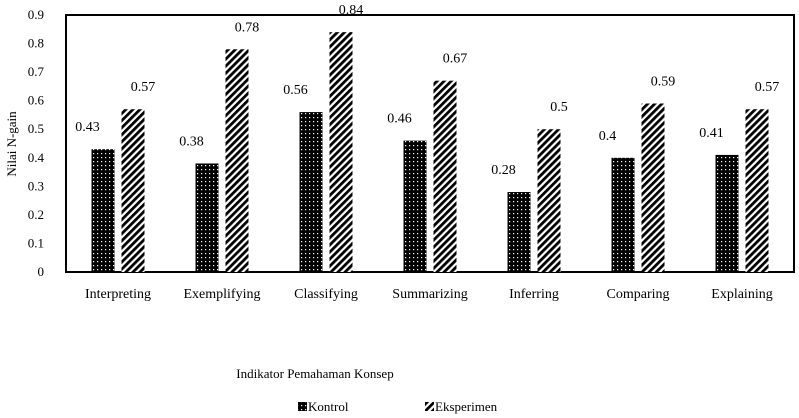 The image size is (799, 418). Describe the element at coordinates (36, 43) in the screenshot. I see `y-tick-label: 0.8` at that location.